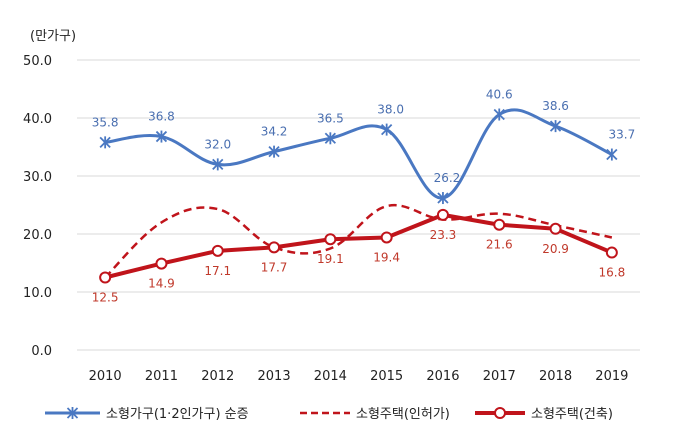 This screenshot has width=687, height=445. Describe the element at coordinates (37, 293) in the screenshot. I see `y-tick-label: 10.0` at that location.